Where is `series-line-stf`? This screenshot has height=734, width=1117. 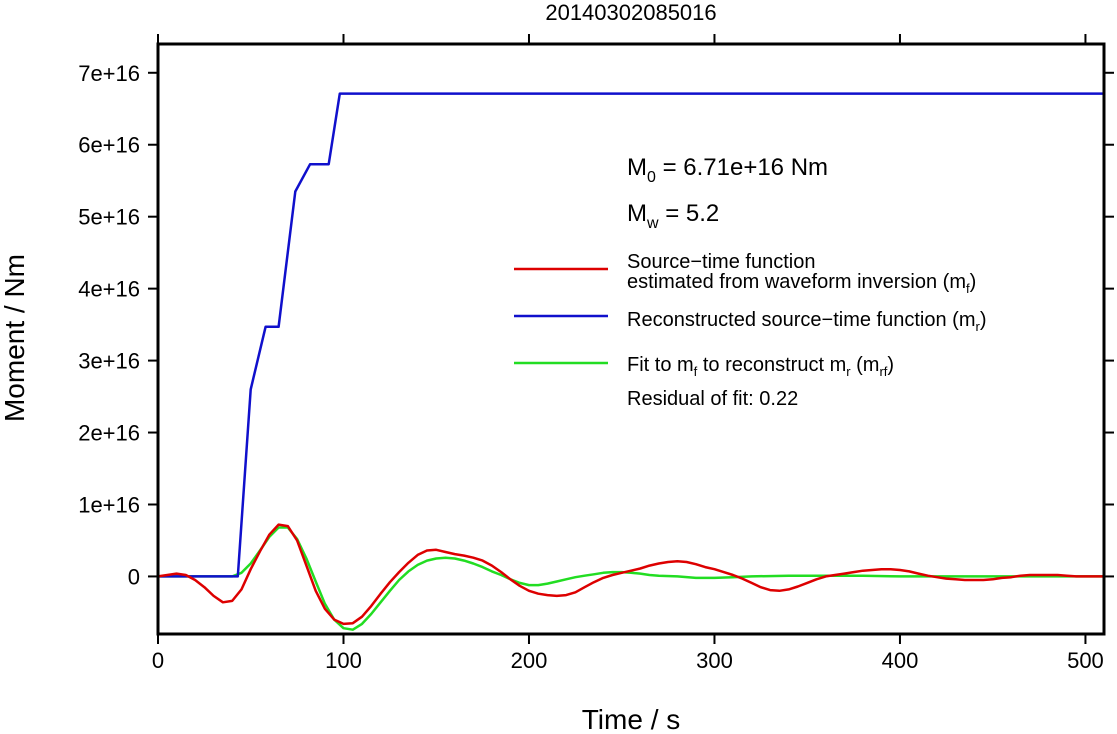 series-line-stf is located at coordinates (631, 574).